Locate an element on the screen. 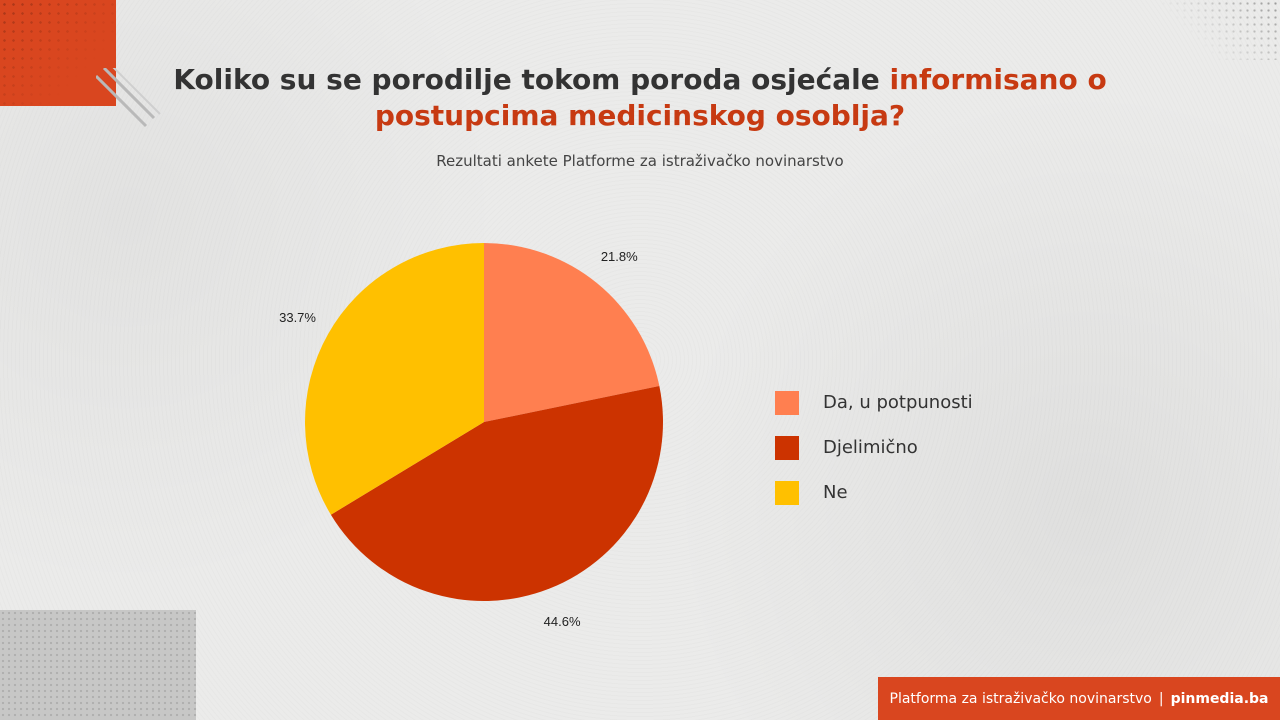  pie-slice-djelimi-no is located at coordinates (496, 493).